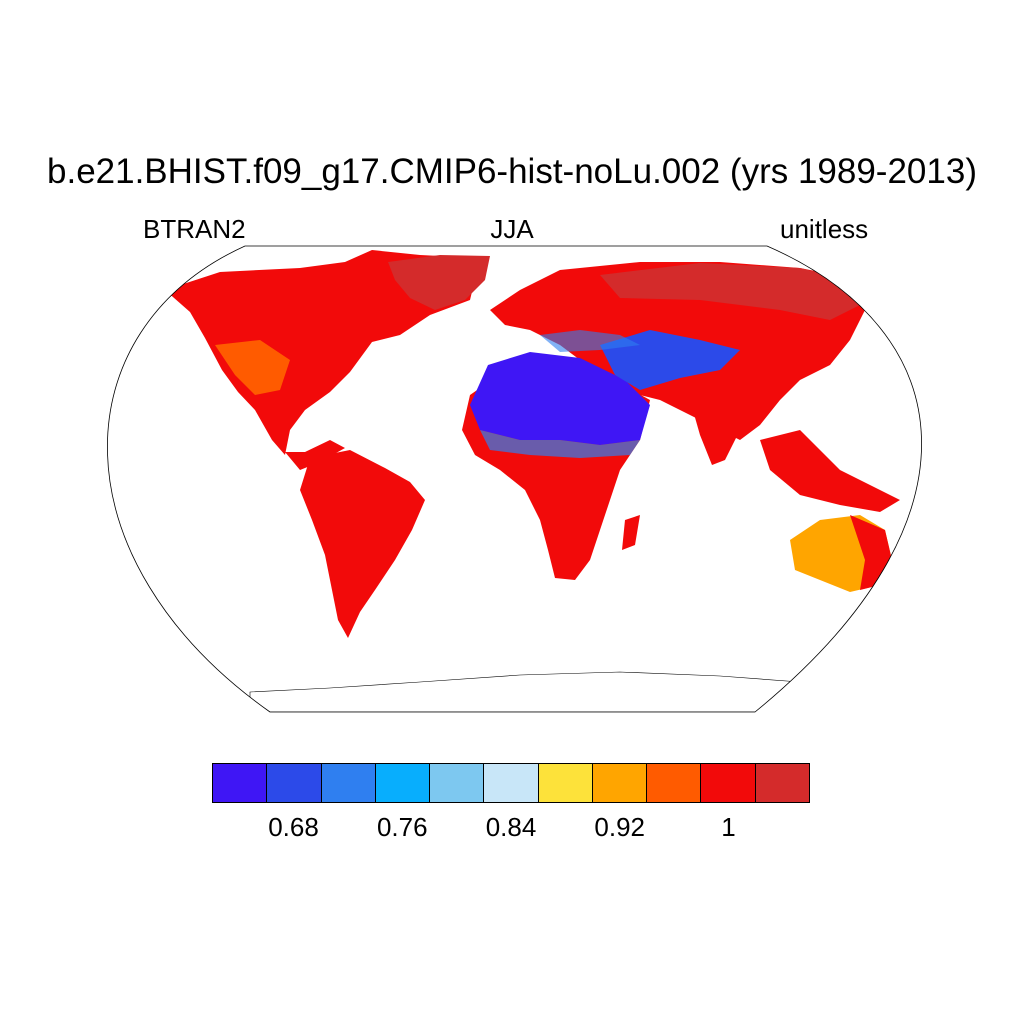 The image size is (1024, 1024). What do you see at coordinates (871, 552) in the screenshot?
I see `australia-edge` at bounding box center [871, 552].